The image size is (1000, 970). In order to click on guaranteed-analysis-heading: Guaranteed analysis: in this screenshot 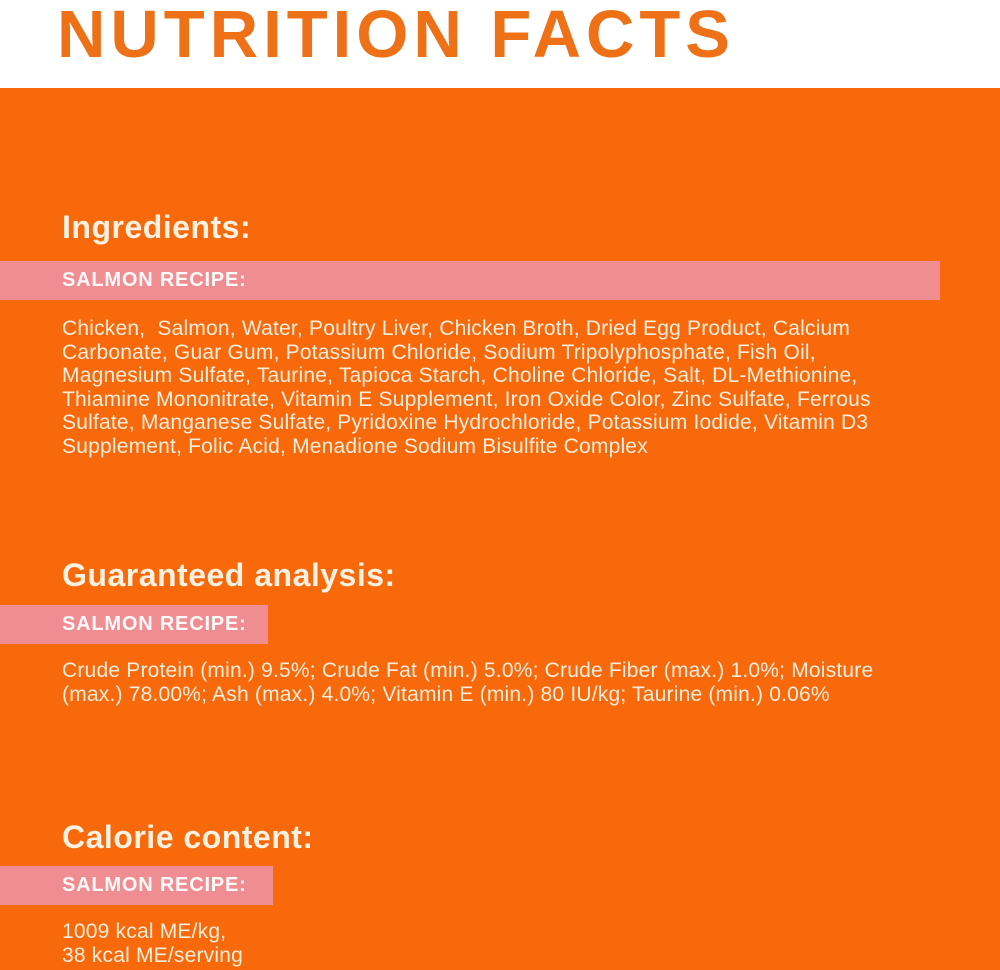, I will do `click(229, 575)`.